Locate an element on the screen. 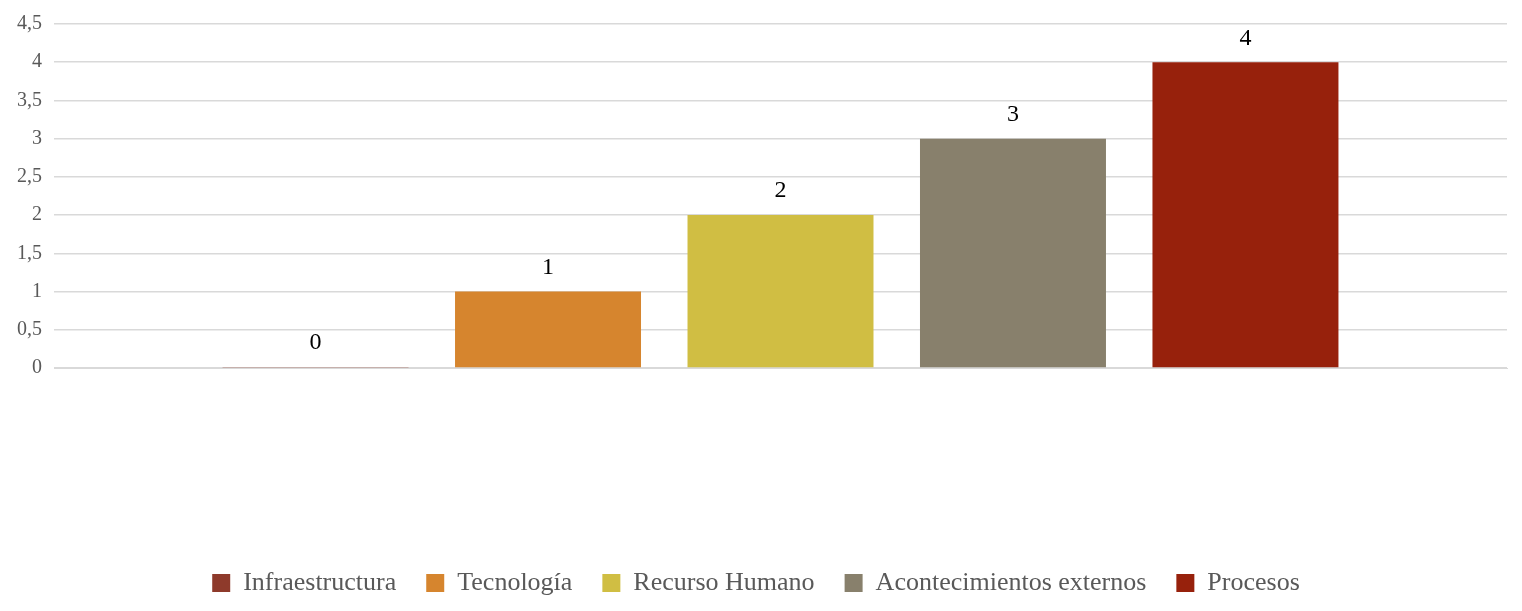  y-tick-label: 3,5 is located at coordinates (29, 98).